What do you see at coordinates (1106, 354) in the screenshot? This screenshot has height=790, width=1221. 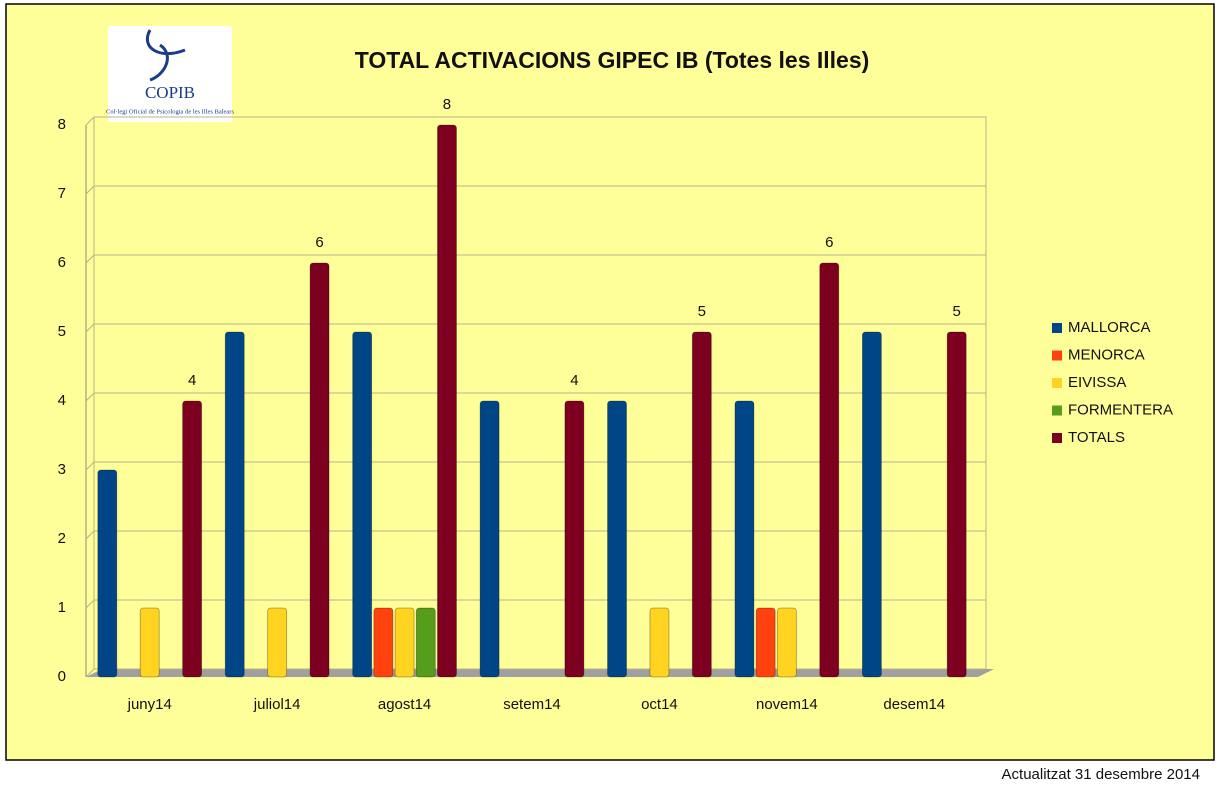 I see `legend-label: MENORCA` at bounding box center [1106, 354].